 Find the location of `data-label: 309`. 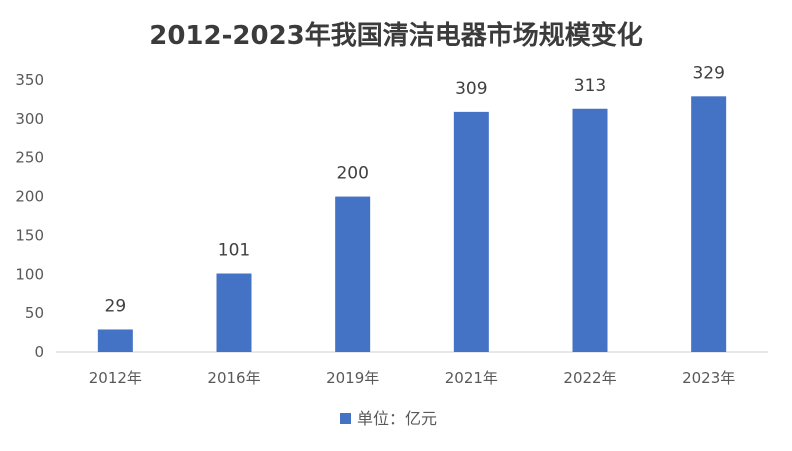

data-label: 309 is located at coordinates (471, 89).